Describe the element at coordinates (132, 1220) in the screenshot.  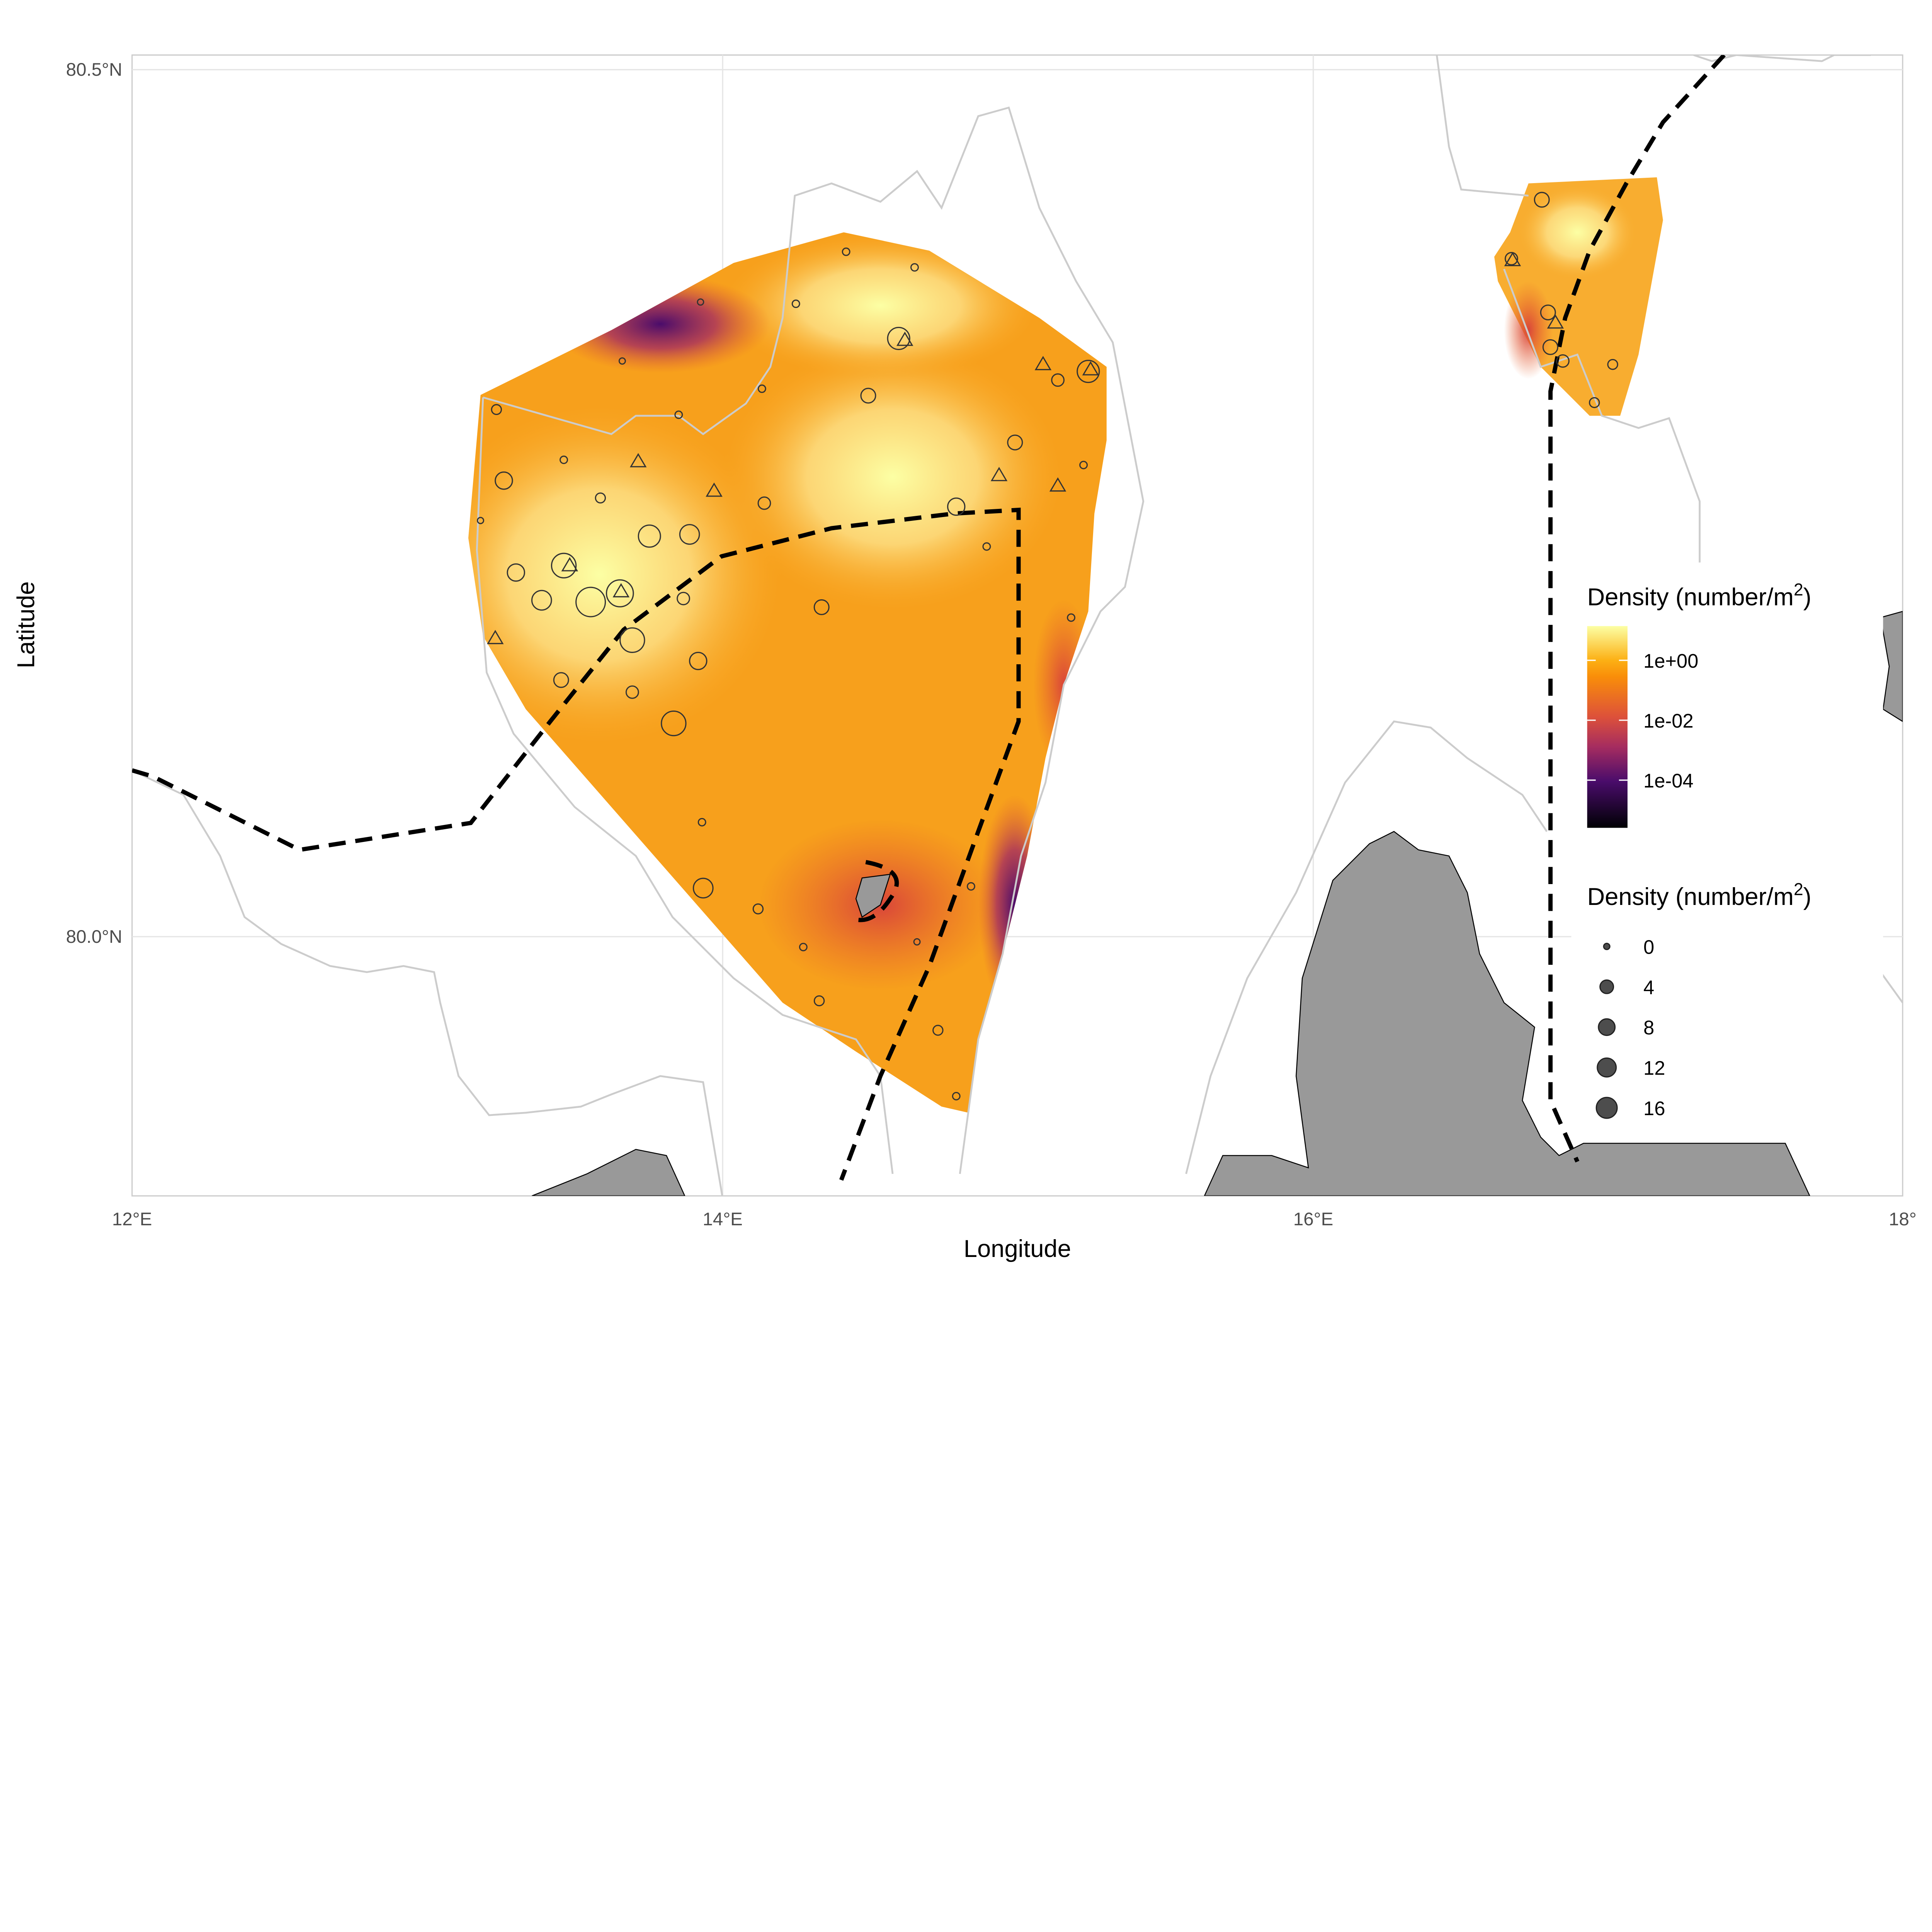
I see `x-tick-label: 12°E` at that location.